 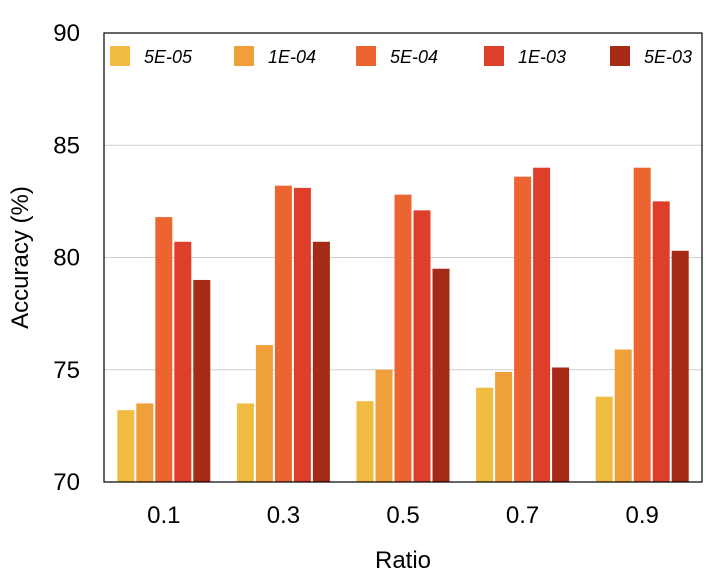 I want to click on bar-5E-03-0.5, so click(x=441, y=375).